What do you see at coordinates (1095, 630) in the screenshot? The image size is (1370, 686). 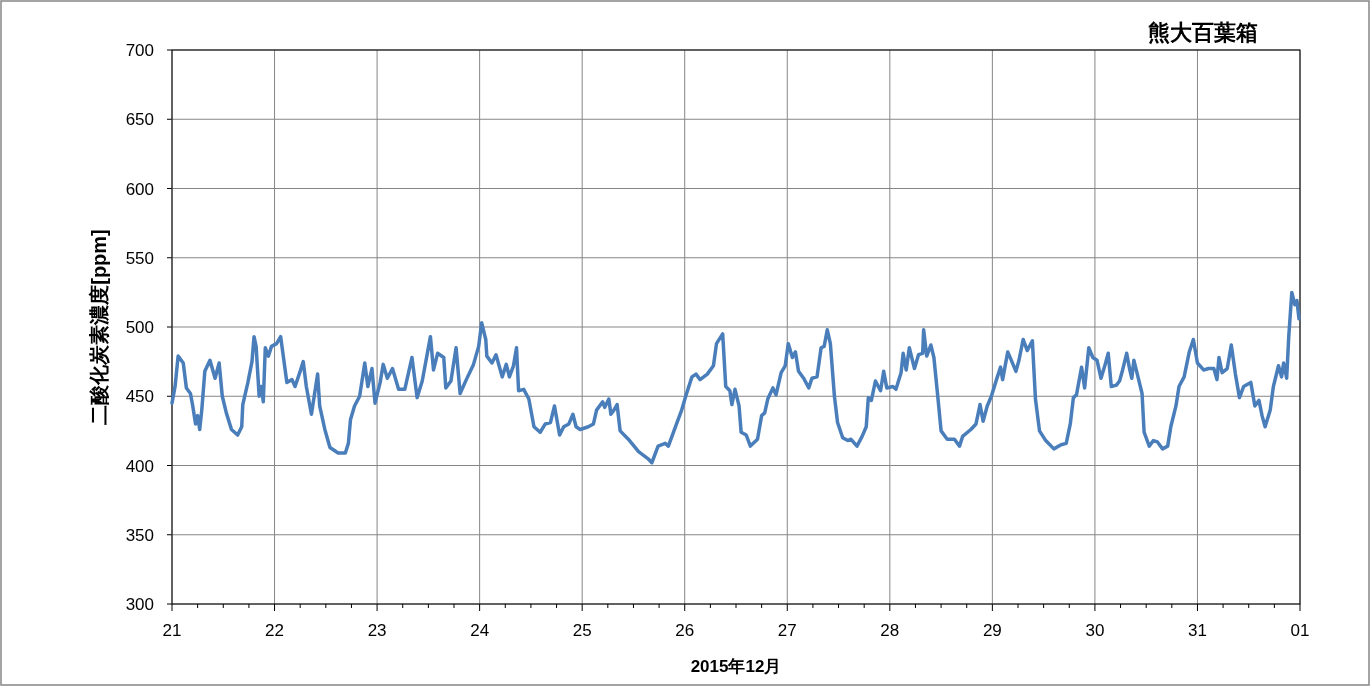 I see `x-tick-label: 30` at bounding box center [1095, 630].